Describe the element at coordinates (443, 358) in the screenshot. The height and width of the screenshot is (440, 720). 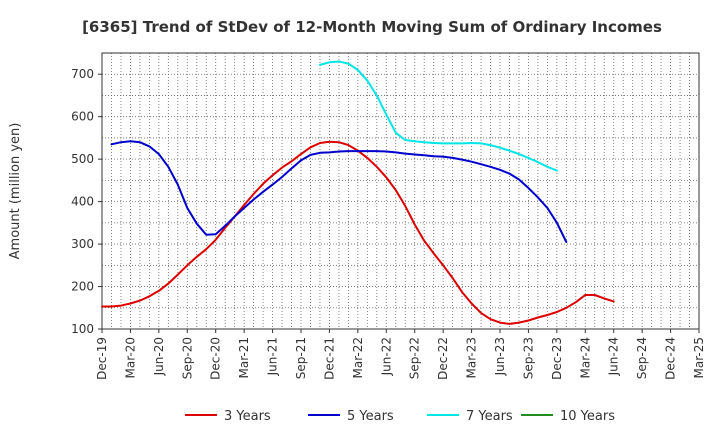
I see `x-tick-label: Dec-22` at that location.